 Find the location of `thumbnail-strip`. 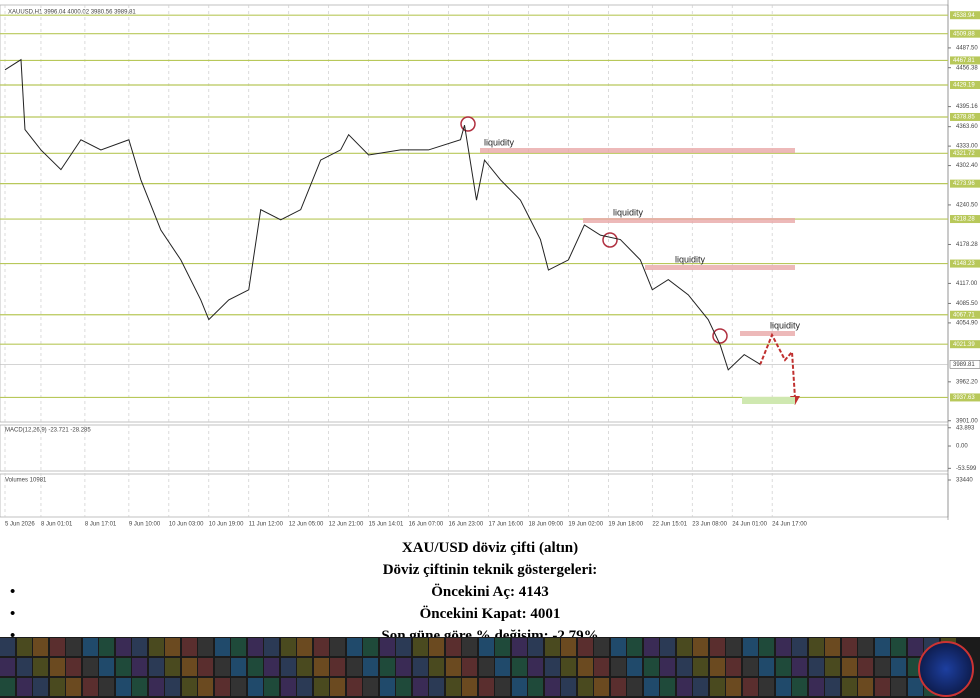

thumbnail-strip is located at coordinates (490, 667).